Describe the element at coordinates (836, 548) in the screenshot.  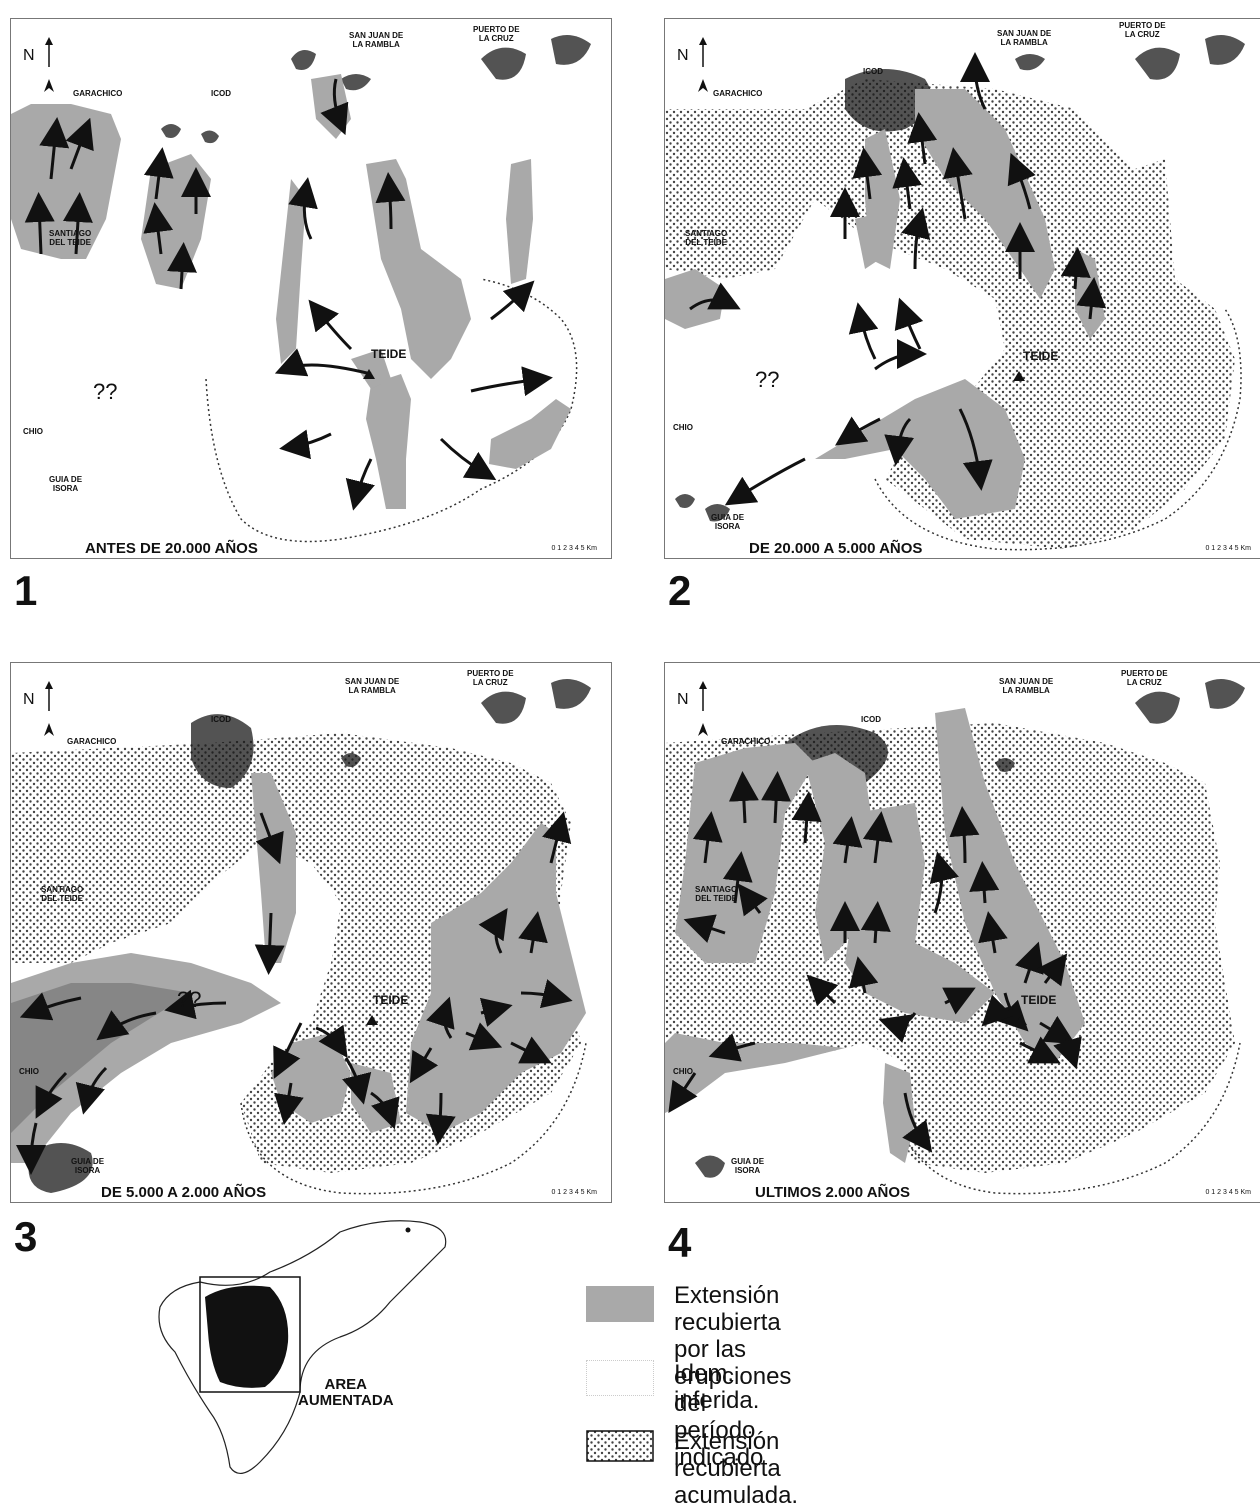
I see `period-label: DE 20.000 A 5.000 AÑOS` at that location.